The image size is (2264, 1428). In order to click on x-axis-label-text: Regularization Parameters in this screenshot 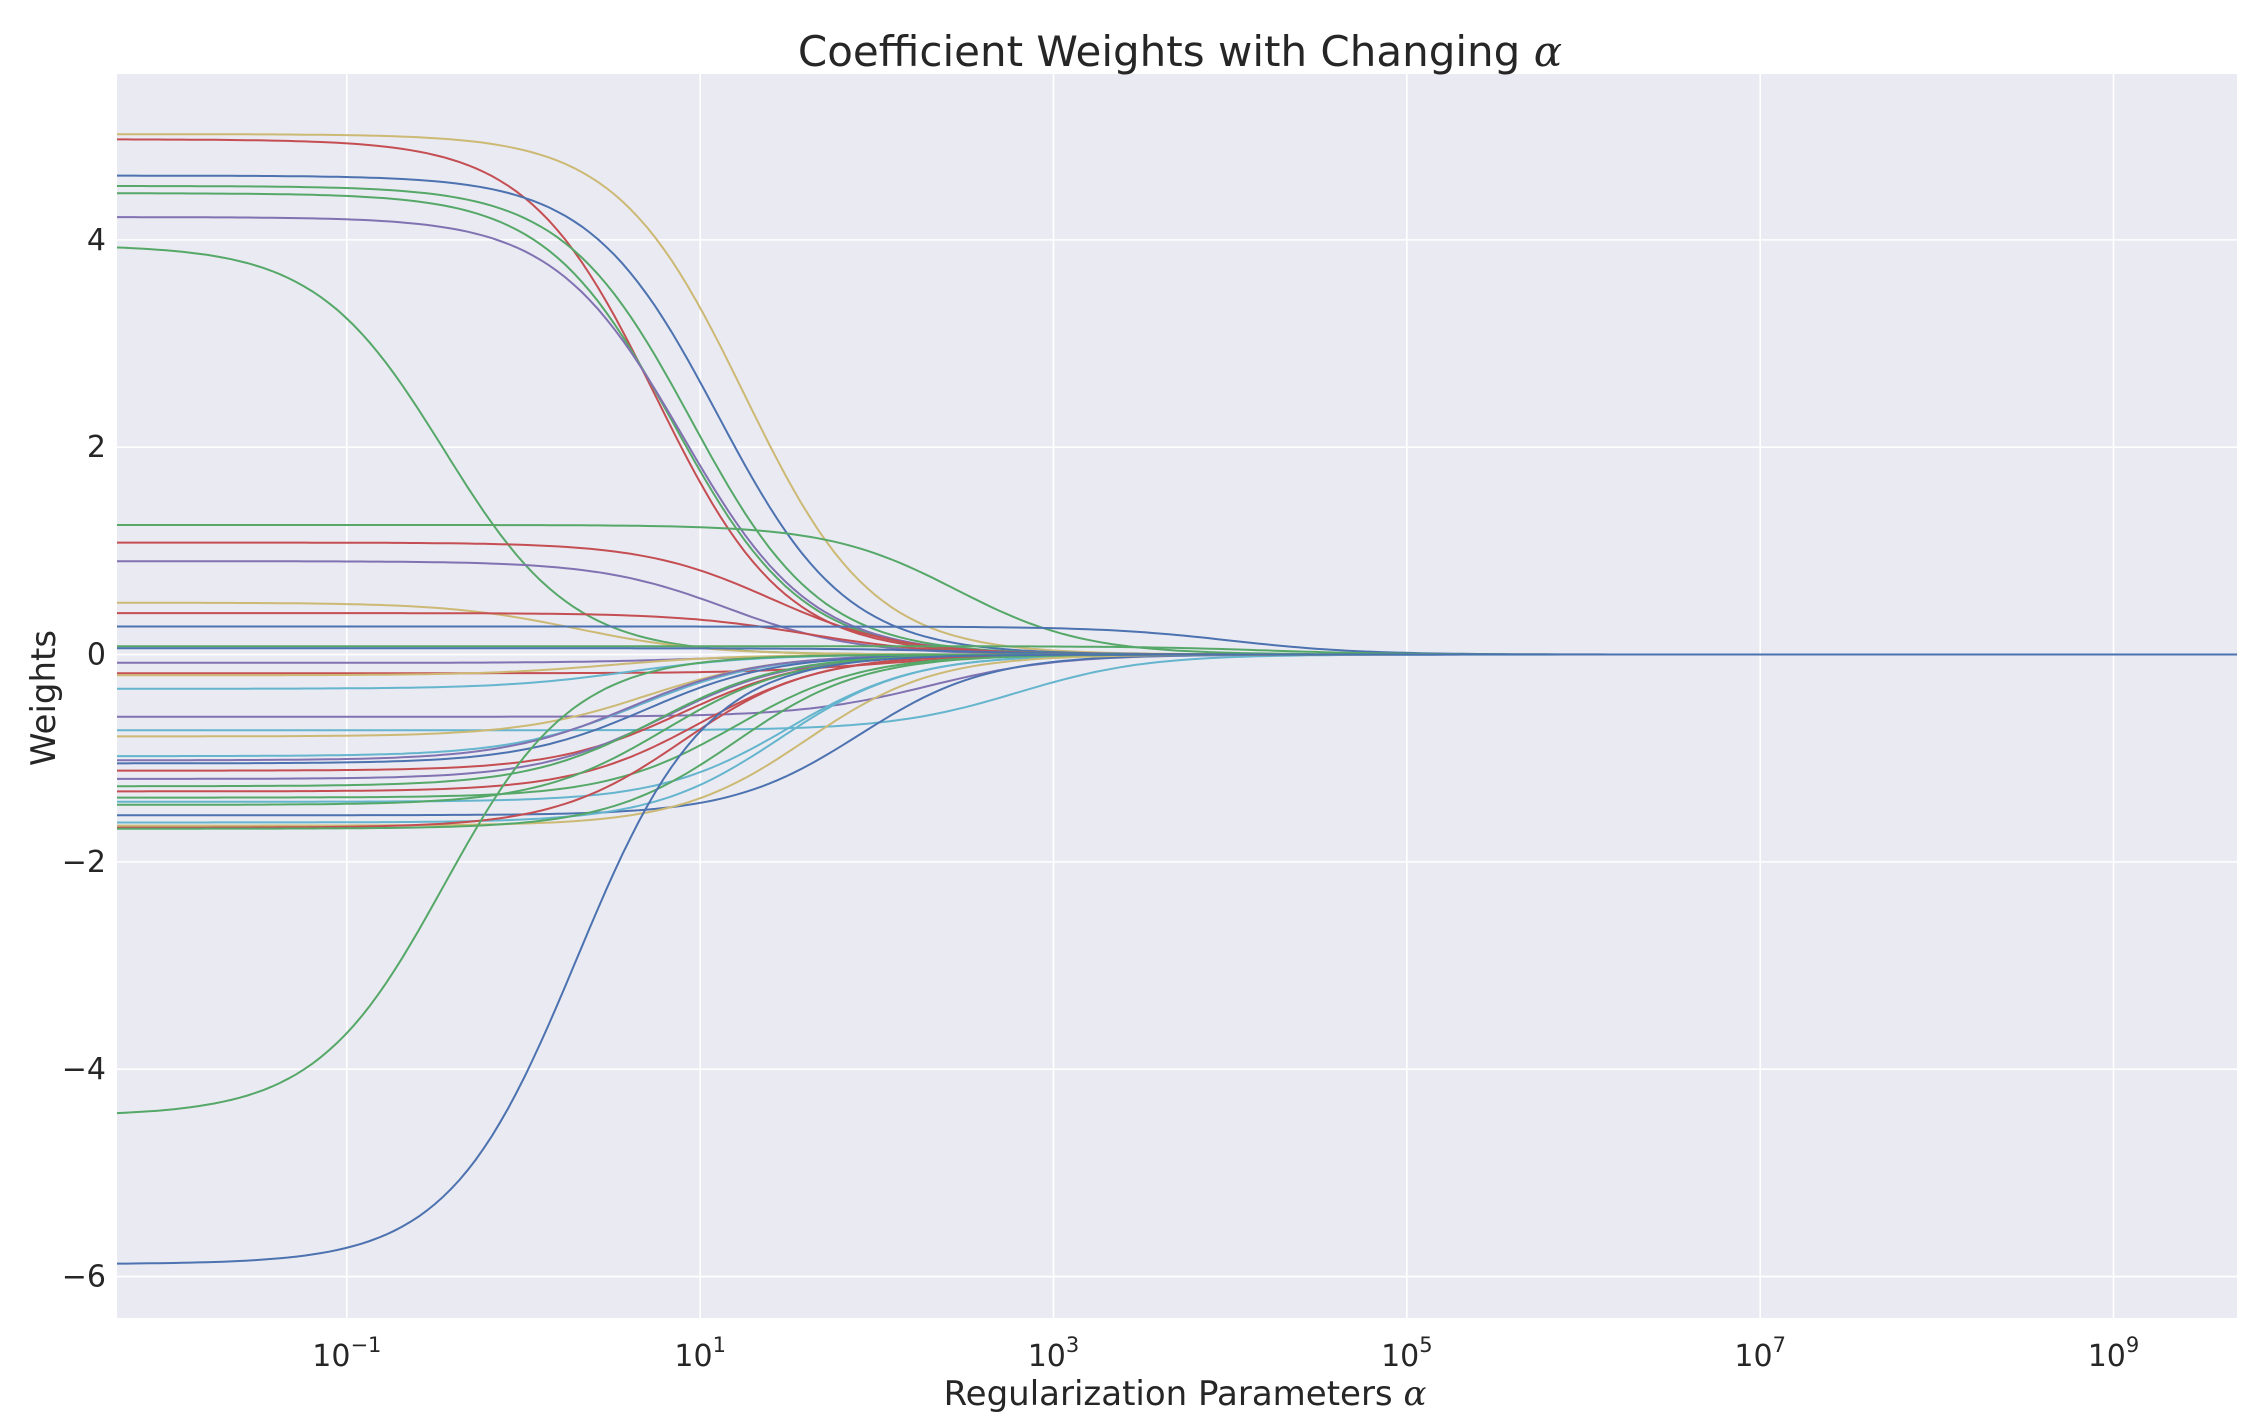, I will do `click(1168, 1394)`.